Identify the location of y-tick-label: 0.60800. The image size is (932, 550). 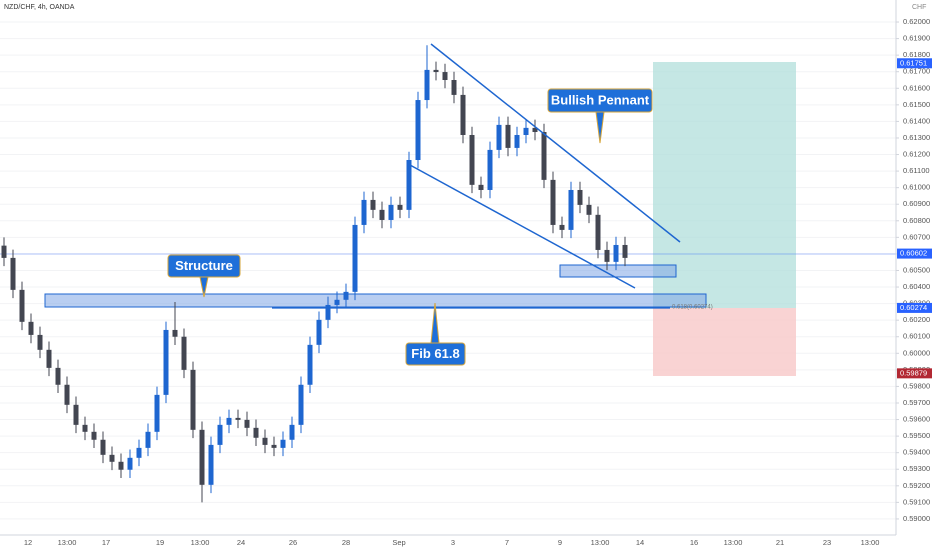
(916, 220).